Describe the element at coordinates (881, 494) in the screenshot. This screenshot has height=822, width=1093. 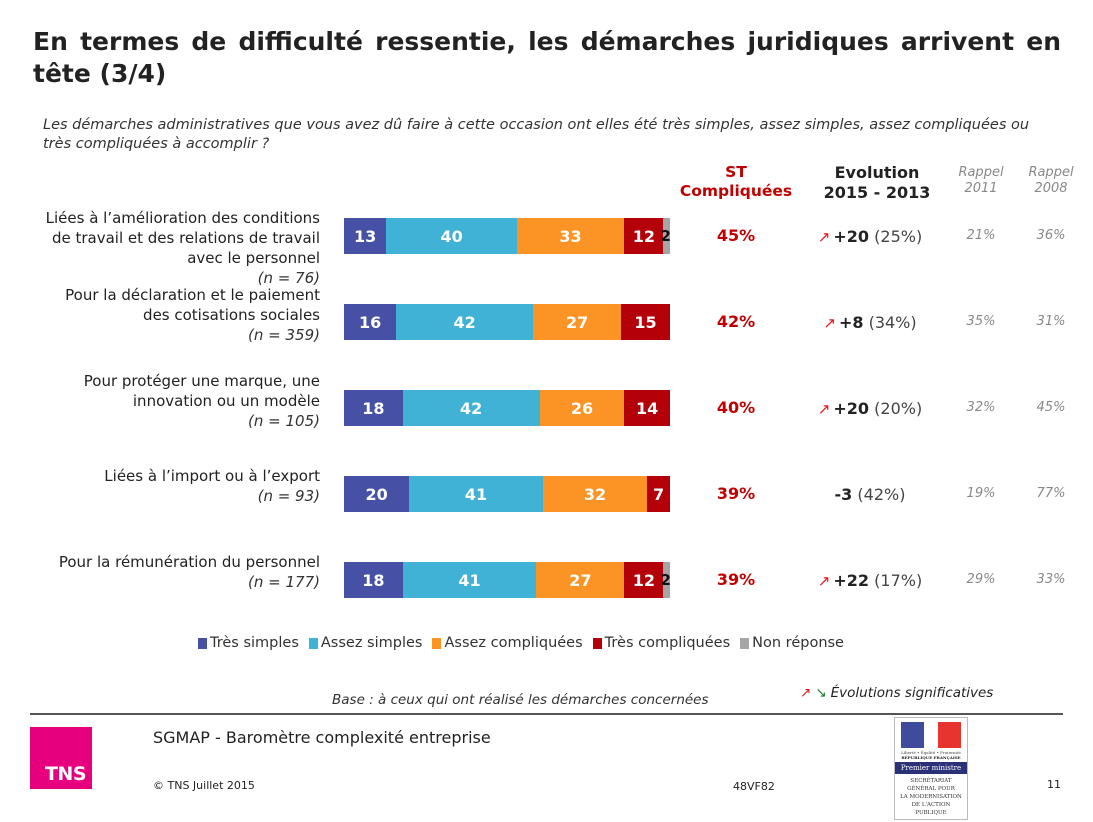
I see `evolution-2013-value: (42%)` at that location.